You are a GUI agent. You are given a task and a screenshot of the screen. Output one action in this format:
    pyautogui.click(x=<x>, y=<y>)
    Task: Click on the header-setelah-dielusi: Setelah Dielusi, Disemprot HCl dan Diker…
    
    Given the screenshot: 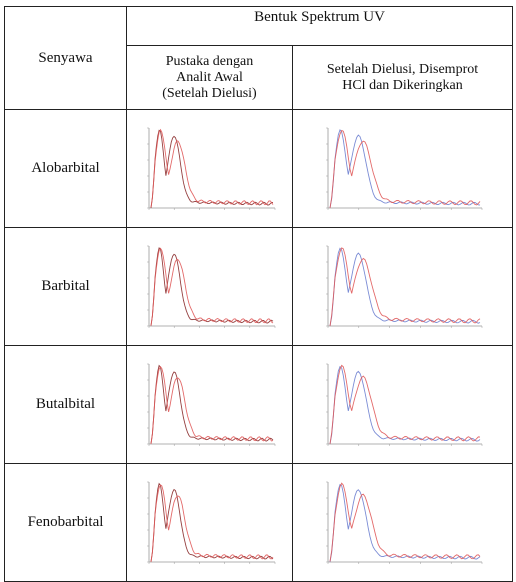 What is the action you would take?
    pyautogui.click(x=402, y=77)
    